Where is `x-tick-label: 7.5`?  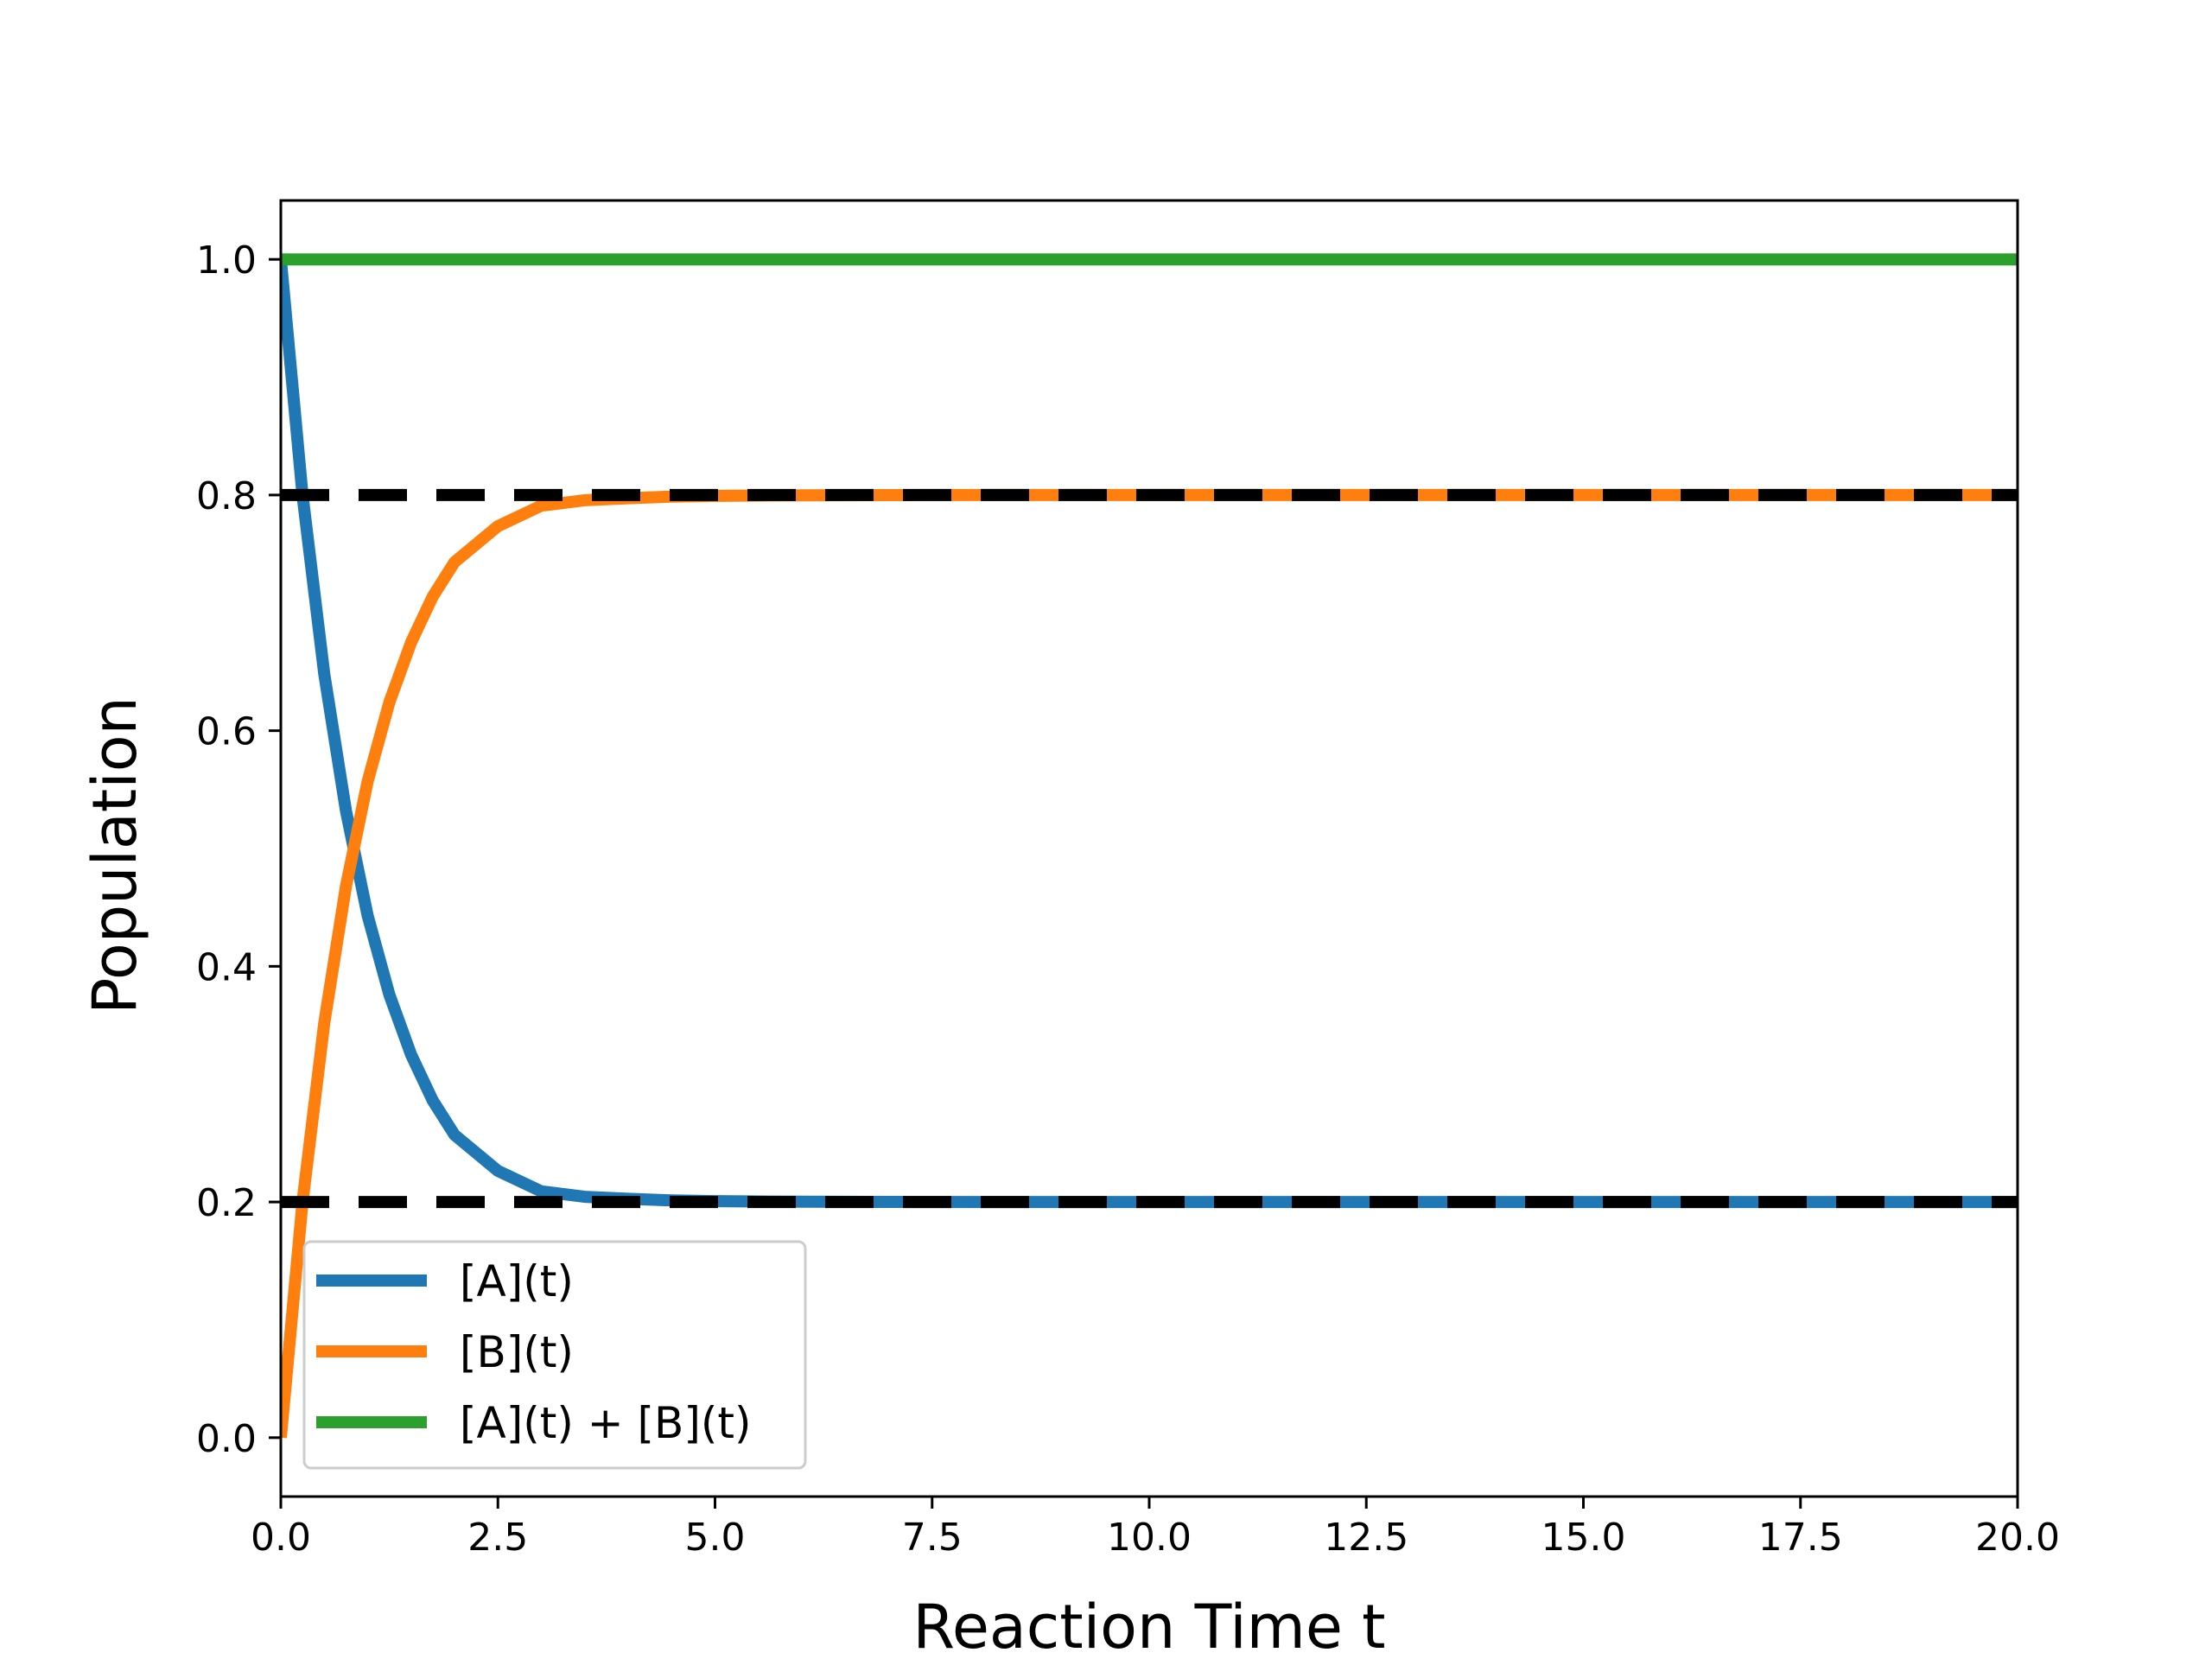 x-tick-label: 7.5 is located at coordinates (932, 1538).